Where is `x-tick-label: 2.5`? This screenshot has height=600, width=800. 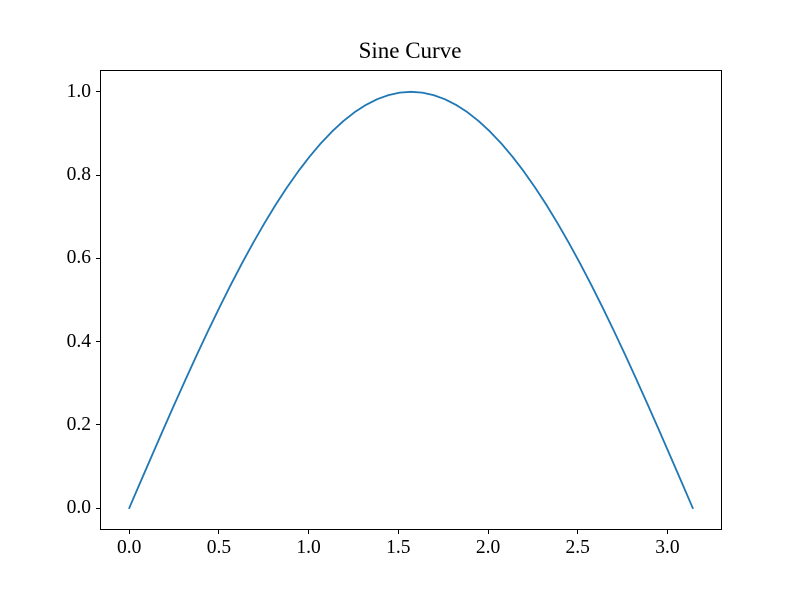 x-tick-label: 2.5 is located at coordinates (577, 547).